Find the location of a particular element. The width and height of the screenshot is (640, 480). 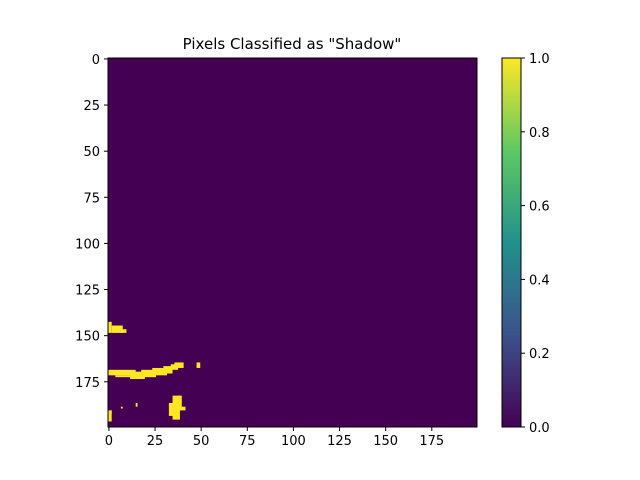

y-axis: 0 25 50 75 100 125 150 175 is located at coordinates (91, 222).